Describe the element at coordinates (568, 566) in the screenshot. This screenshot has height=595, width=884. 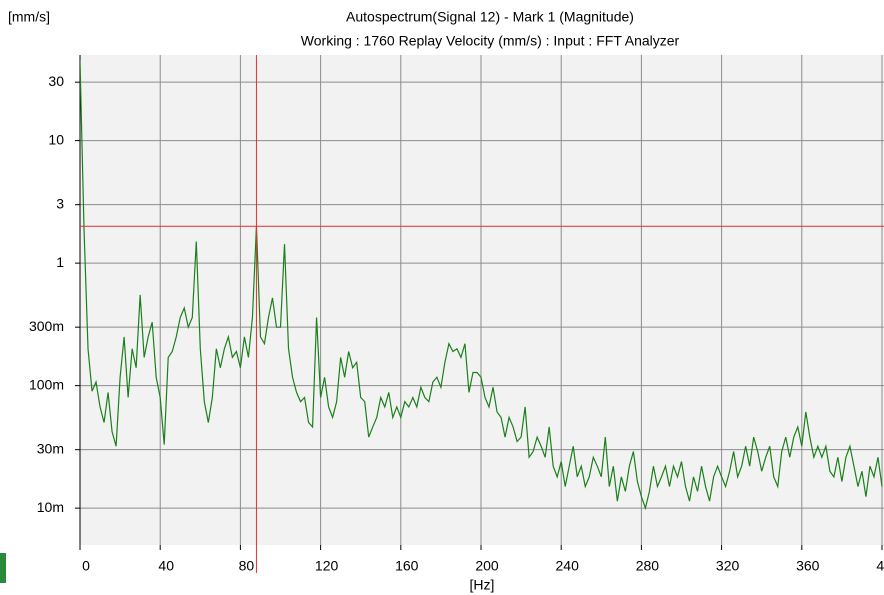
I see `x-tick-label: 240` at that location.